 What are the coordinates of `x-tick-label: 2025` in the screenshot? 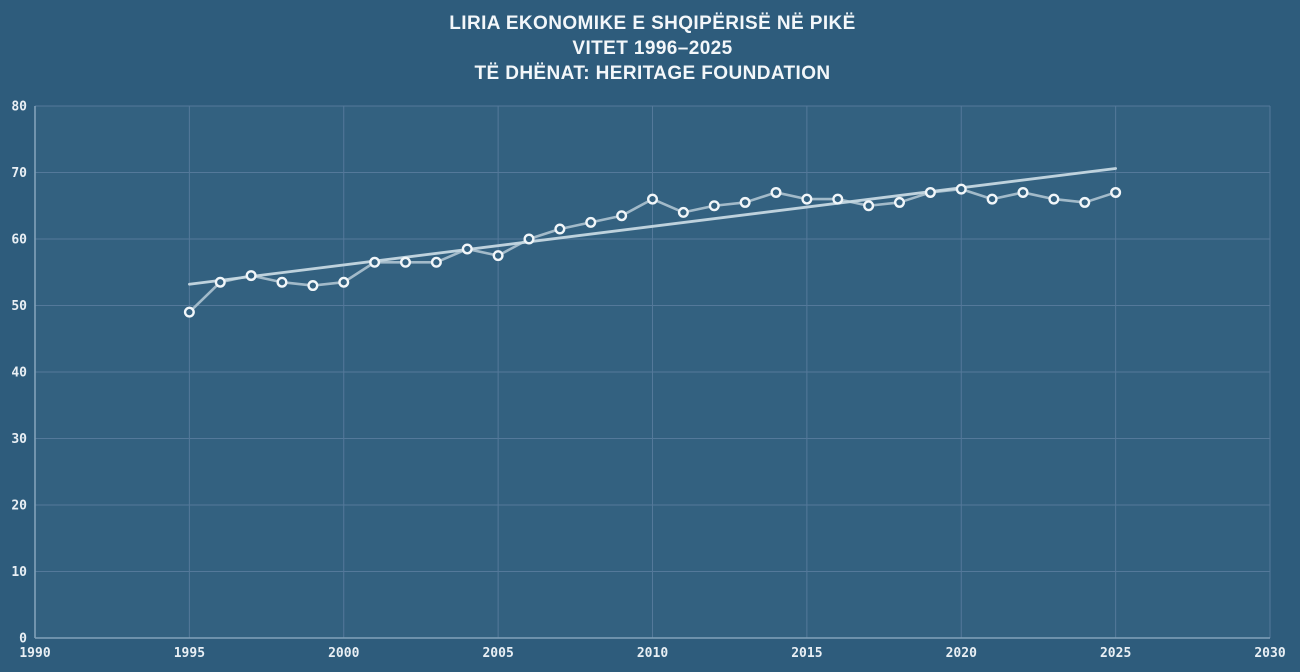 It's located at (1115, 653).